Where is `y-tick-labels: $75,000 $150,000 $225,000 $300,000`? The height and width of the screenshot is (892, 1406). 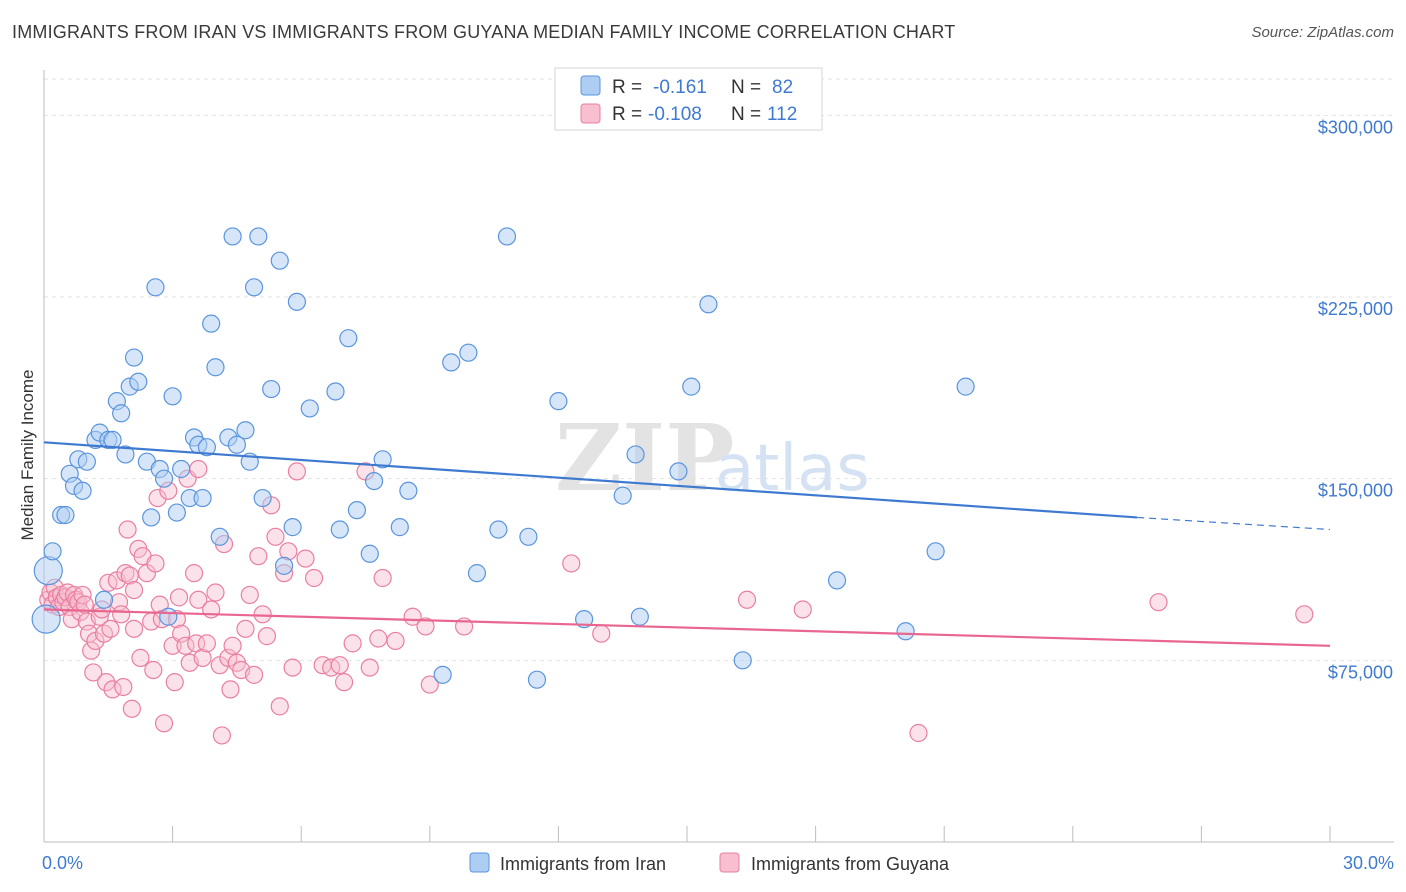 y-tick-labels: $75,000 $150,000 $225,000 $300,000 is located at coordinates (1355, 399).